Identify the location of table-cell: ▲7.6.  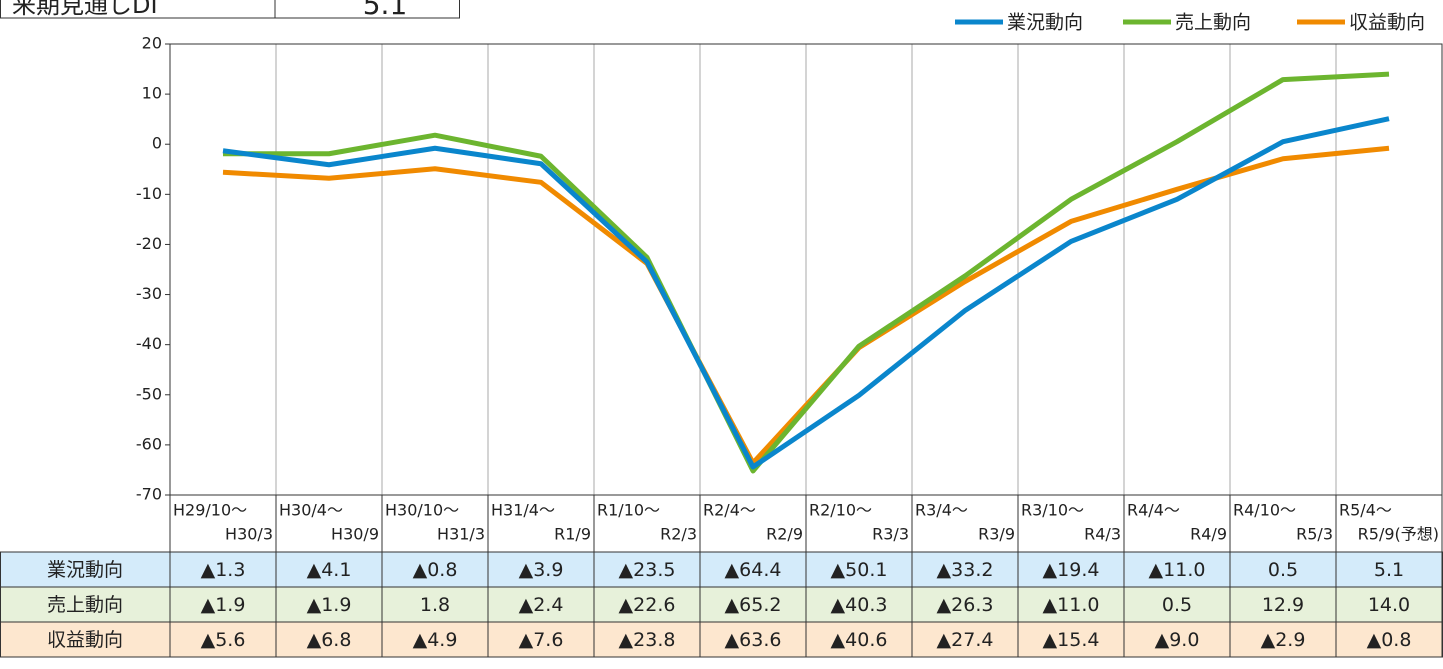
(541, 640).